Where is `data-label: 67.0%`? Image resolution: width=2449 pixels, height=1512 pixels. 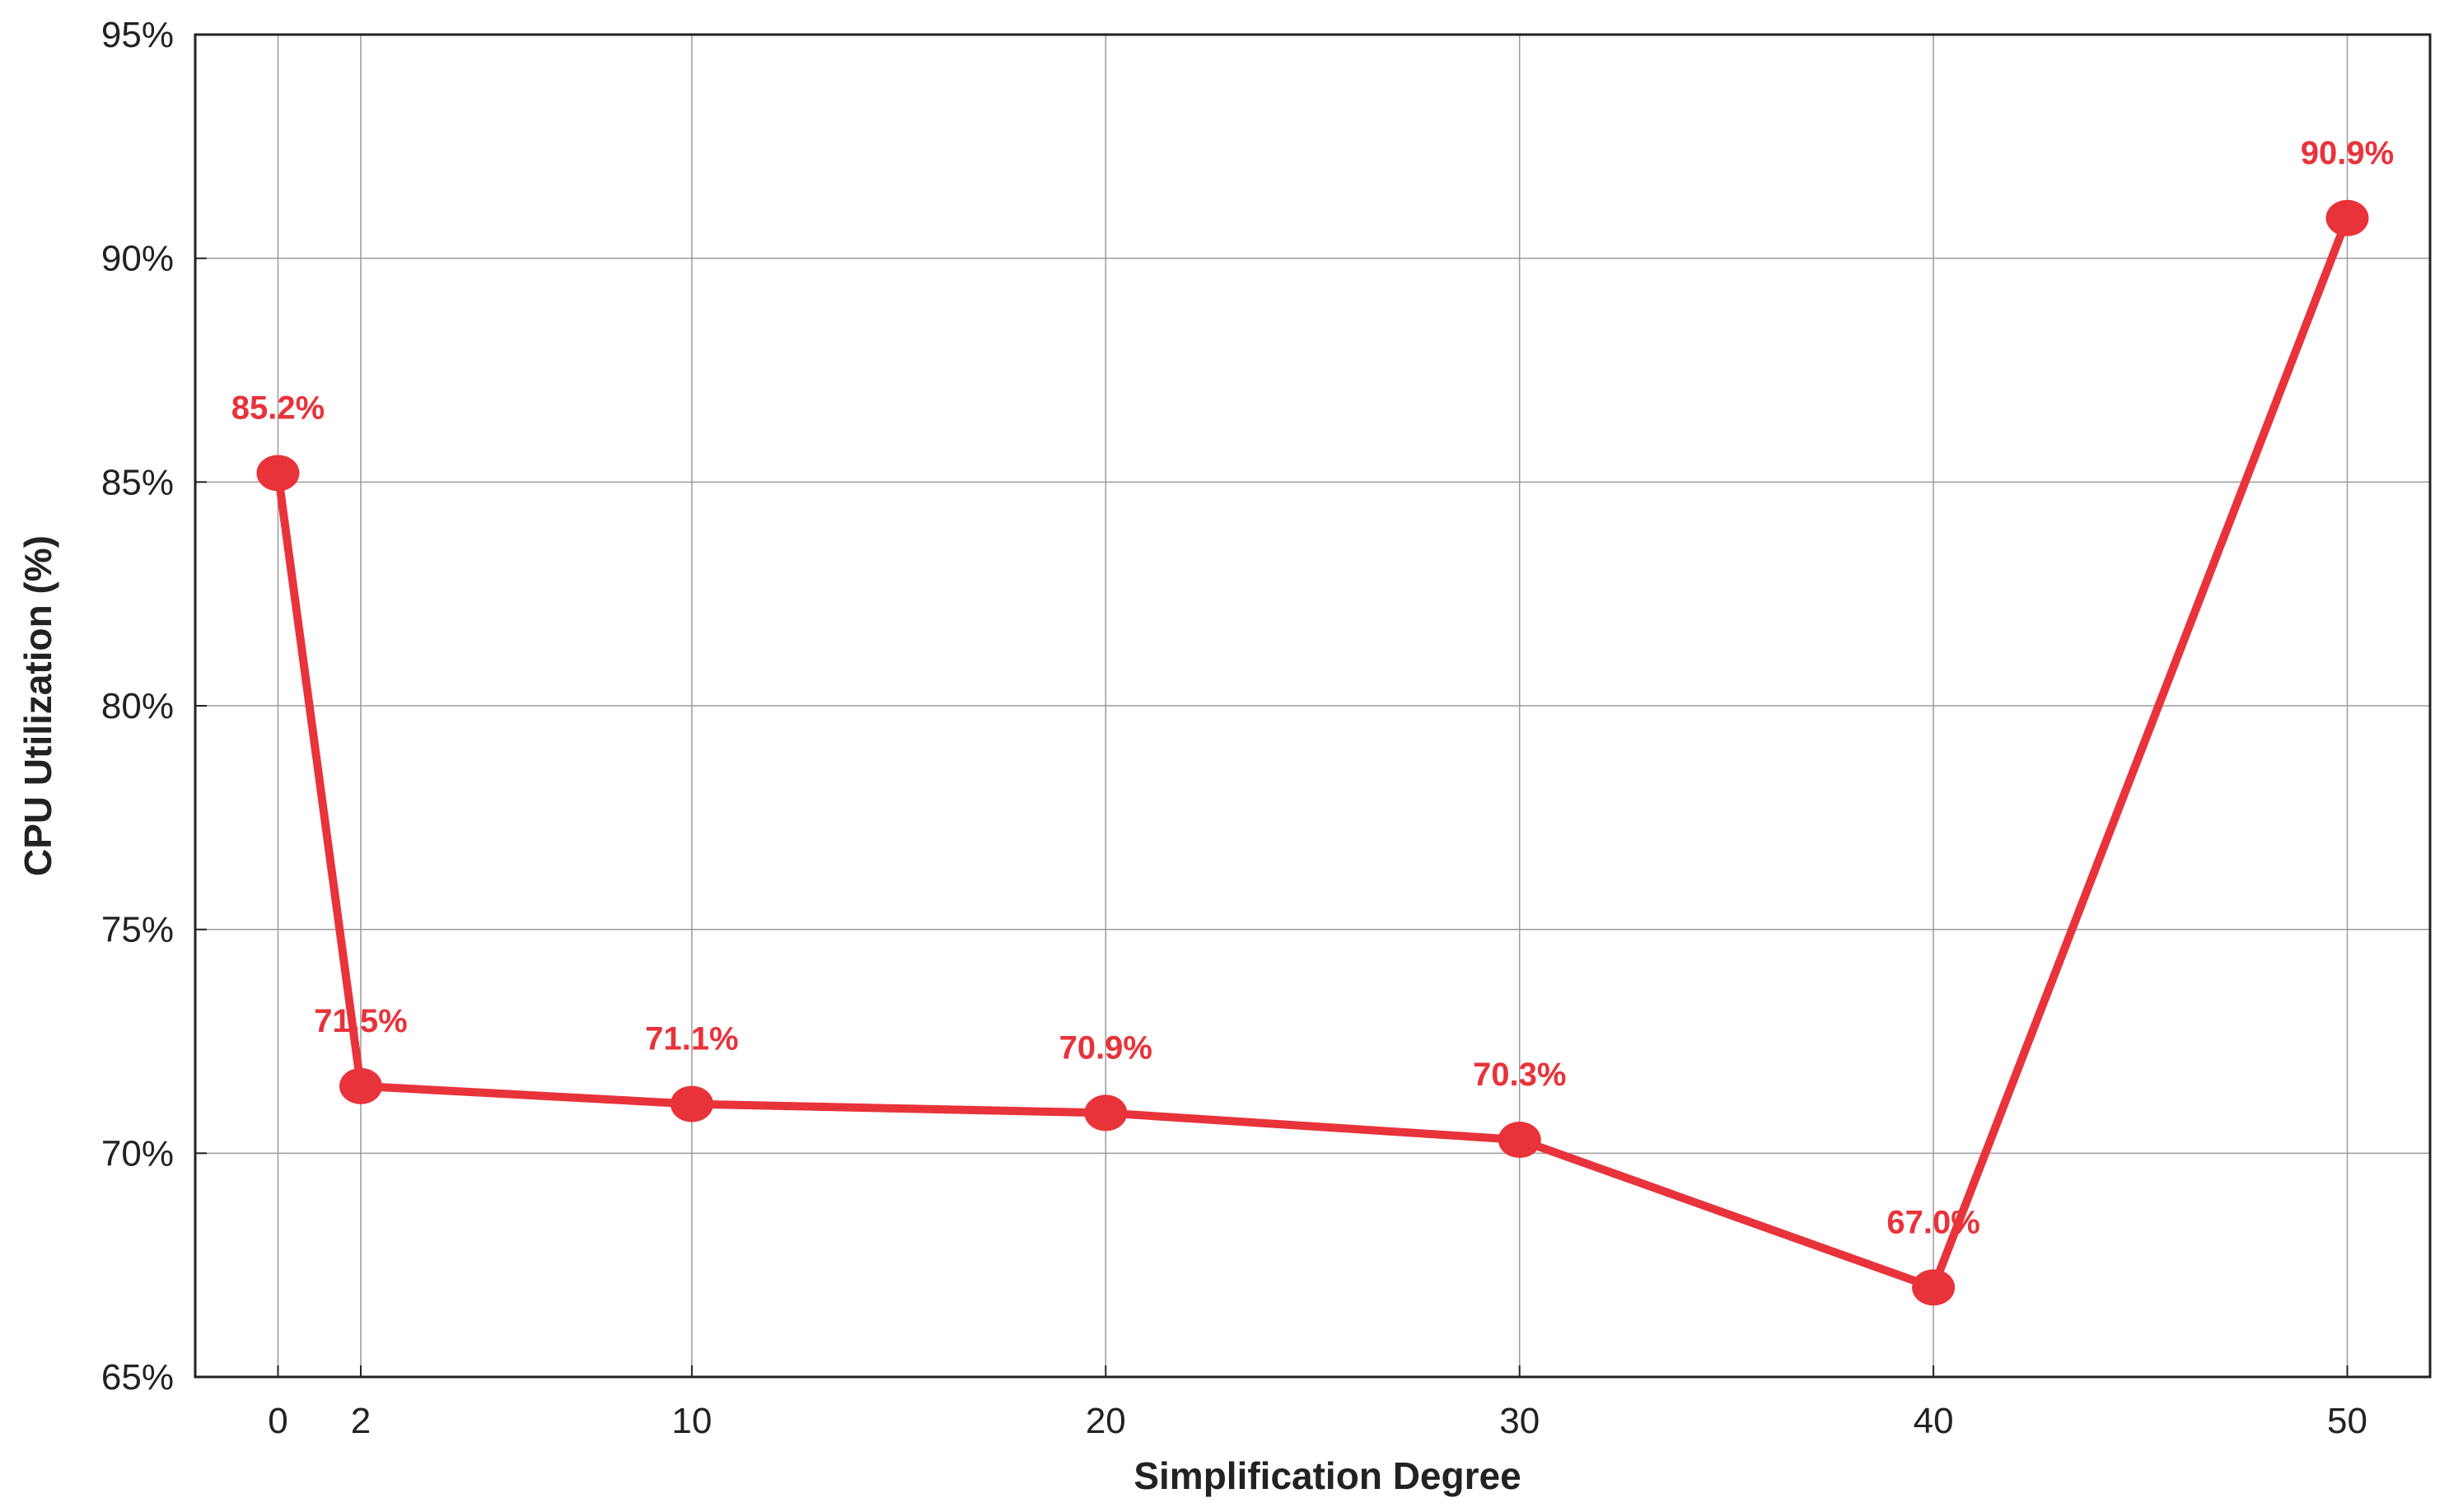
data-label: 67.0% is located at coordinates (1932, 1222).